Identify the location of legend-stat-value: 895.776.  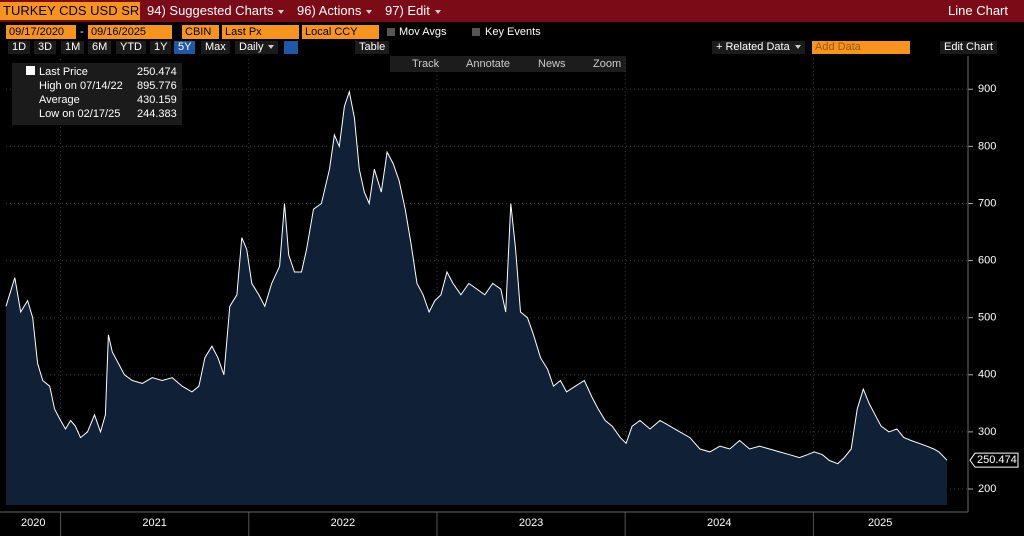
(157, 86).